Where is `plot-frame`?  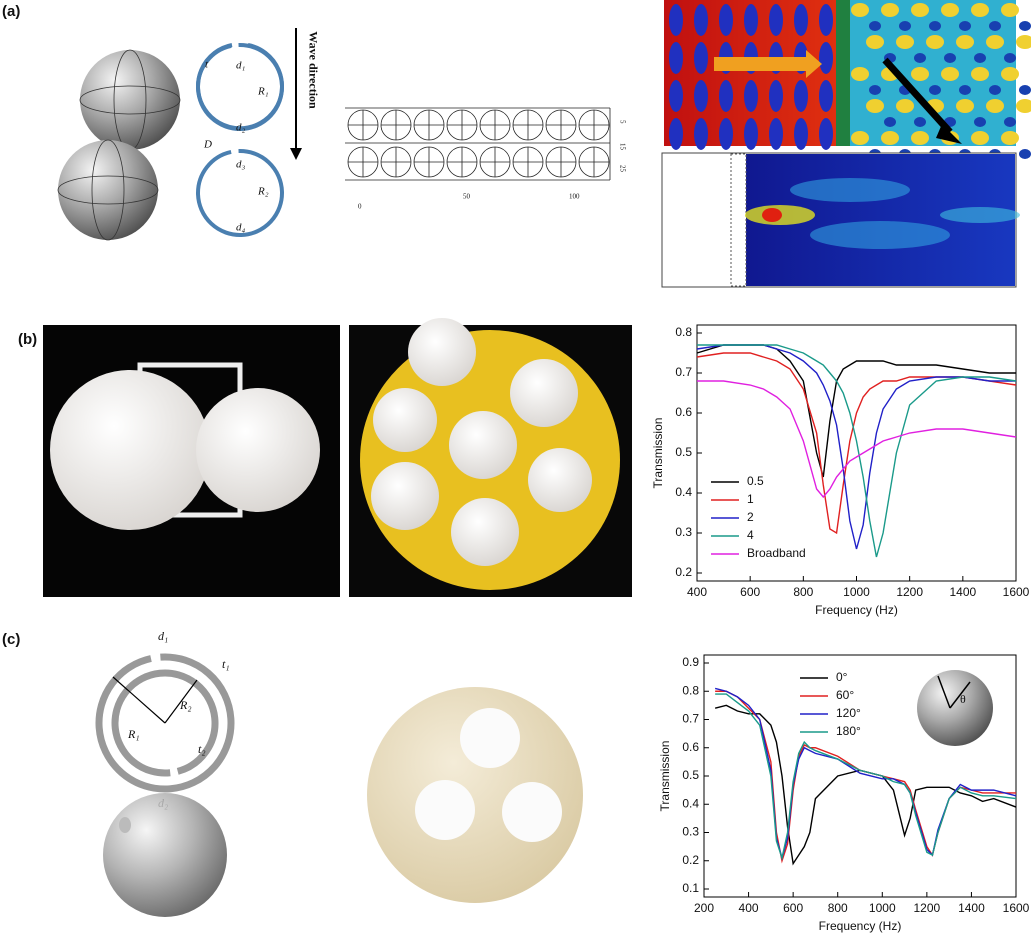
plot-frame is located at coordinates (856, 453).